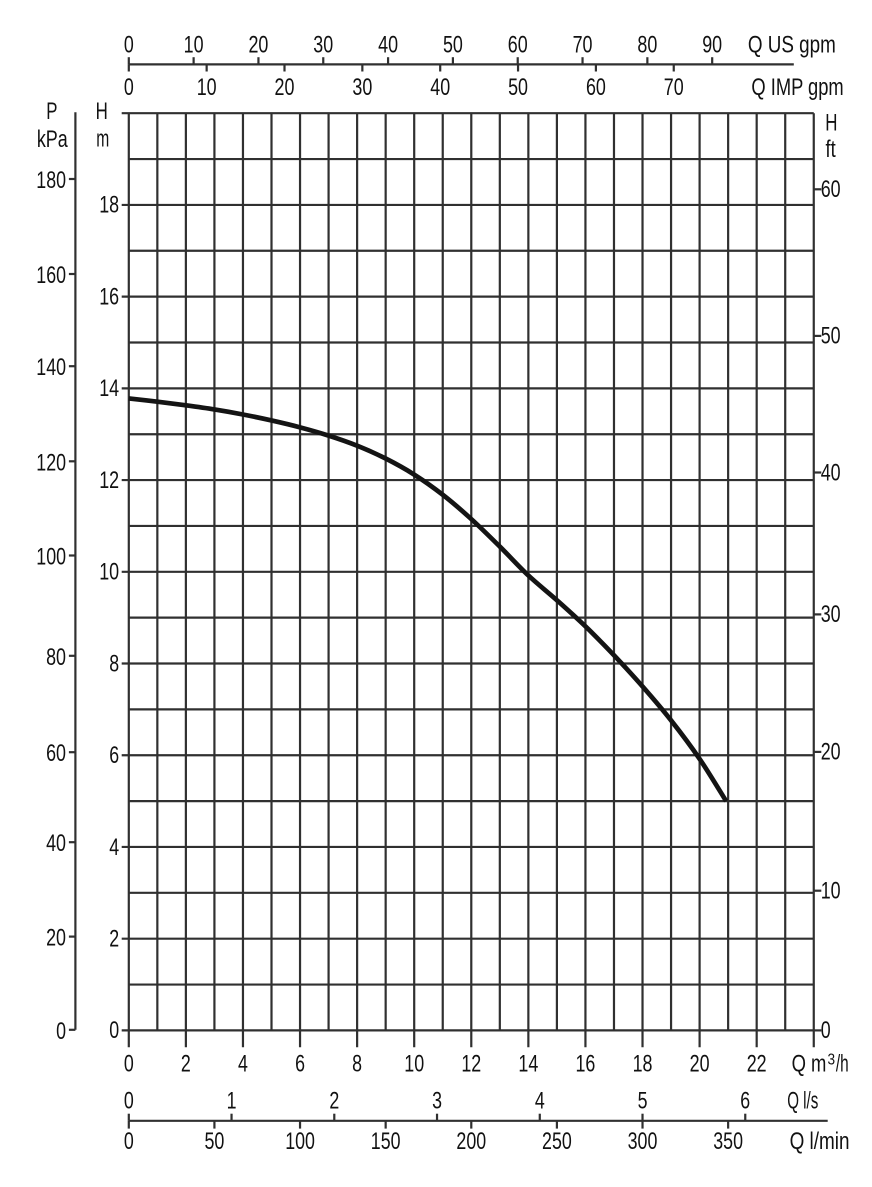 The height and width of the screenshot is (1187, 872). What do you see at coordinates (51, 275) in the screenshot?
I see `svg-text: 160` at bounding box center [51, 275].